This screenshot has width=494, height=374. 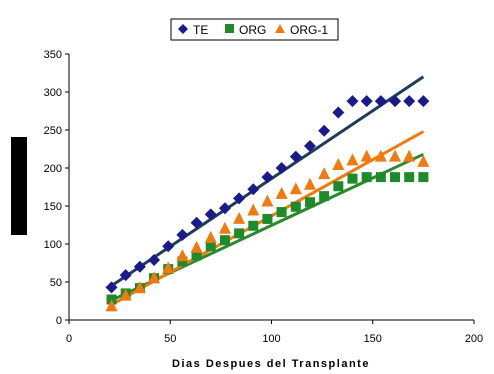 I want to click on legend-label-org: ORG, so click(x=252, y=30).